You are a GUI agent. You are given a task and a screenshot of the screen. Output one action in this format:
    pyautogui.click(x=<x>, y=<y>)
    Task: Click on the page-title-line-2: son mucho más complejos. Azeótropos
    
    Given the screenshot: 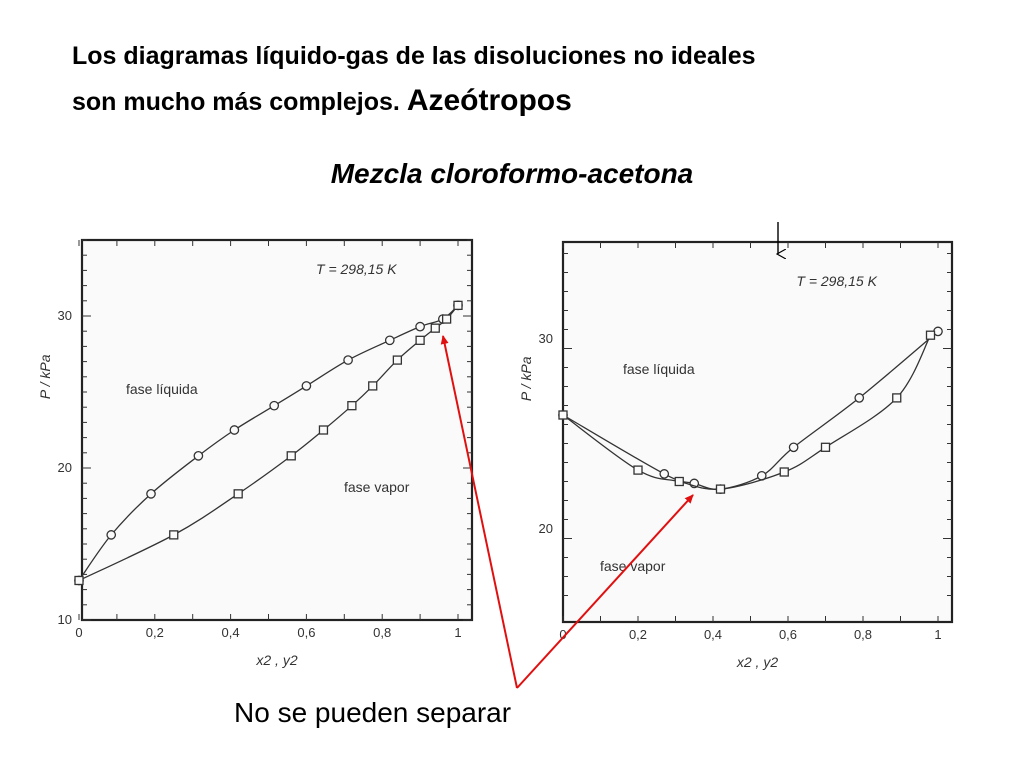 What is the action you would take?
    pyautogui.click(x=322, y=101)
    